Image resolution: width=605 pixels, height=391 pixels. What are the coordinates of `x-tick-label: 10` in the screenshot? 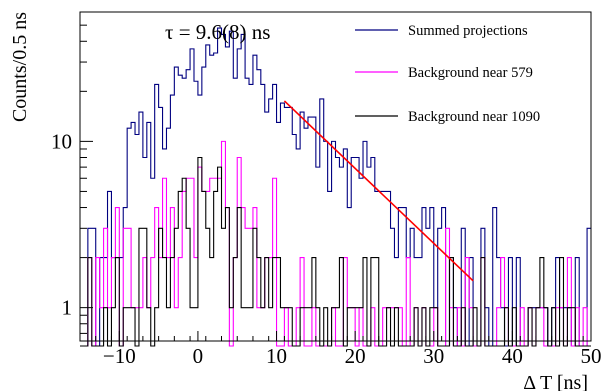 It's located at (276, 356).